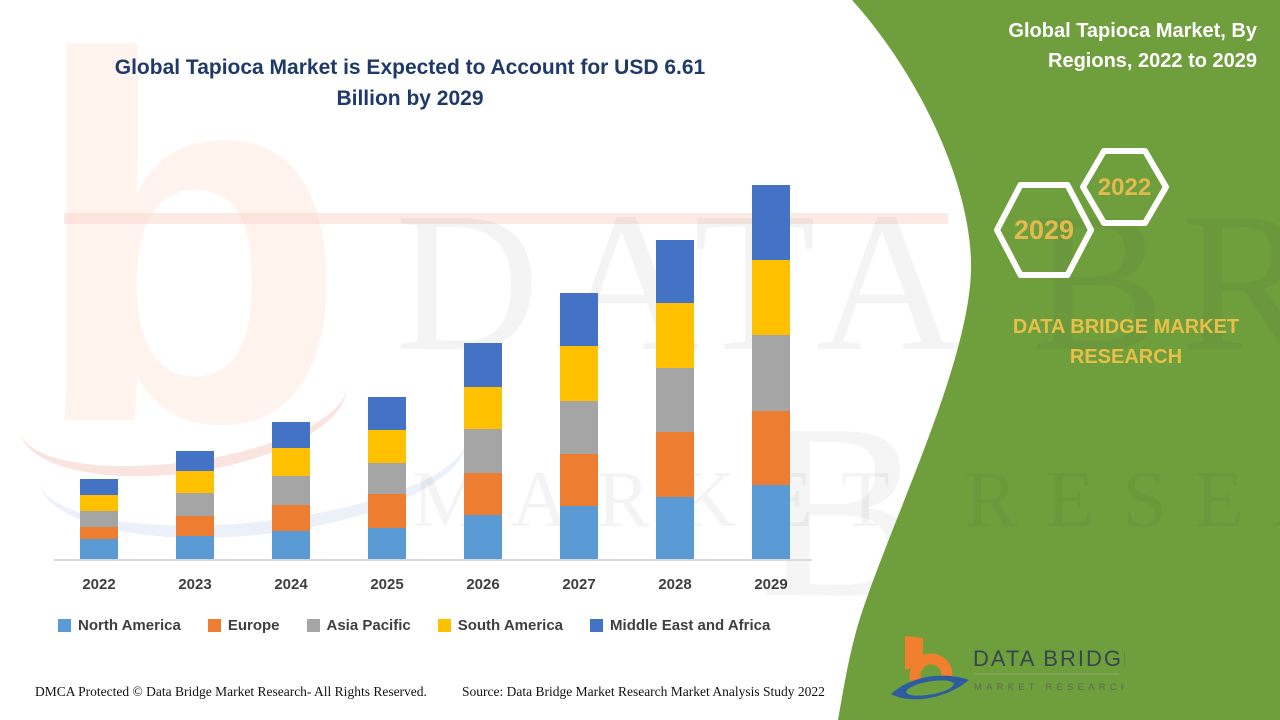 Image resolution: width=1280 pixels, height=720 pixels. I want to click on bar-segment-south-america-2023, so click(195, 481).